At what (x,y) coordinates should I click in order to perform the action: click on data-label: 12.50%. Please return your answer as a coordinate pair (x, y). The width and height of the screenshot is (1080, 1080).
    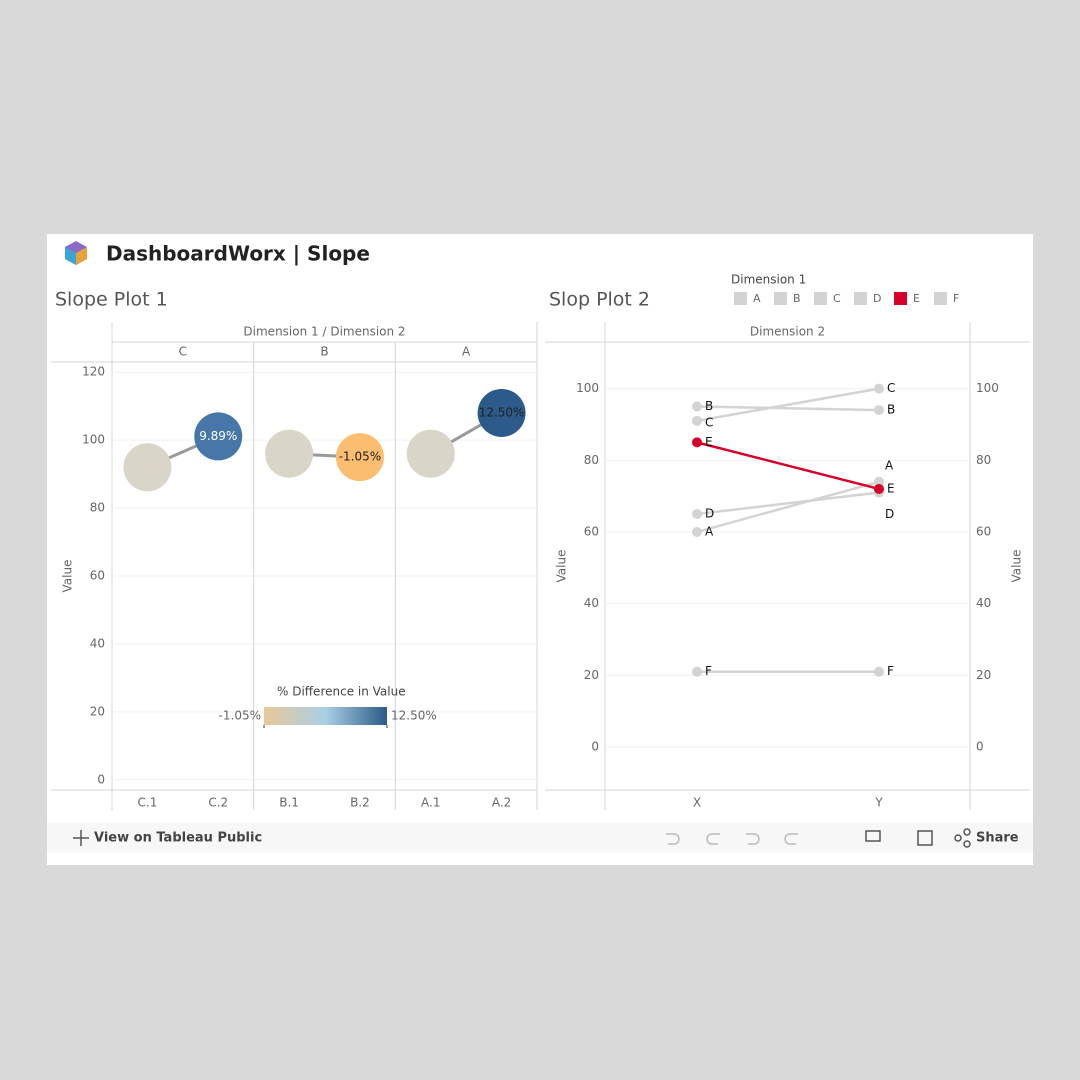
    Looking at the image, I should click on (502, 412).